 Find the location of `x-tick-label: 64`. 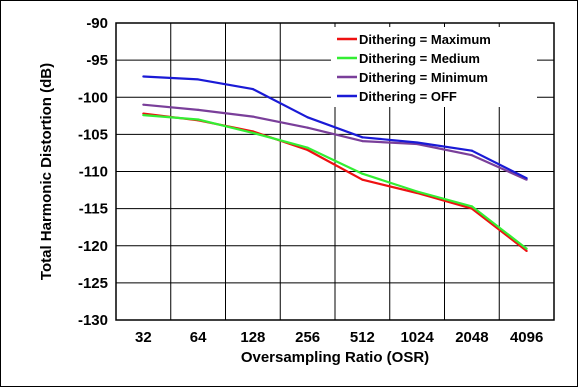

x-tick-label: 64 is located at coordinates (198, 337).